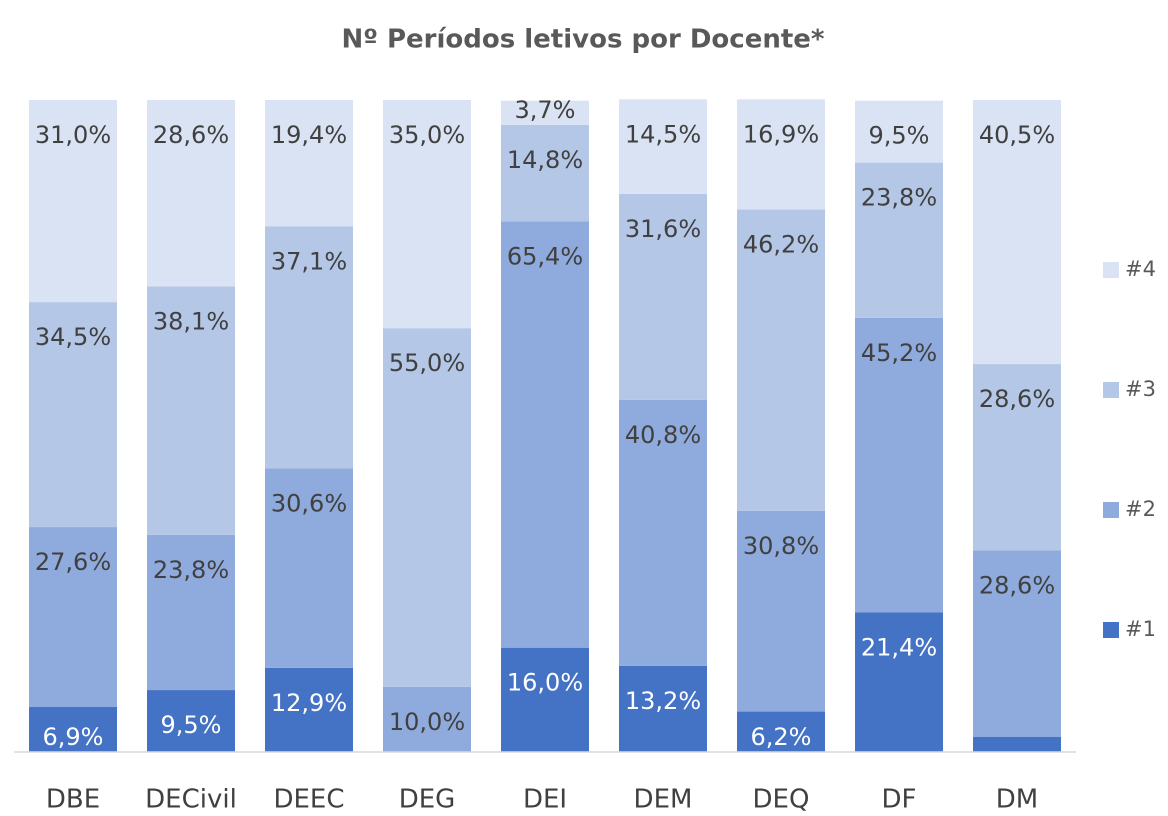 The height and width of the screenshot is (816, 1168). I want to click on data-label: 16,9%, so click(781, 134).